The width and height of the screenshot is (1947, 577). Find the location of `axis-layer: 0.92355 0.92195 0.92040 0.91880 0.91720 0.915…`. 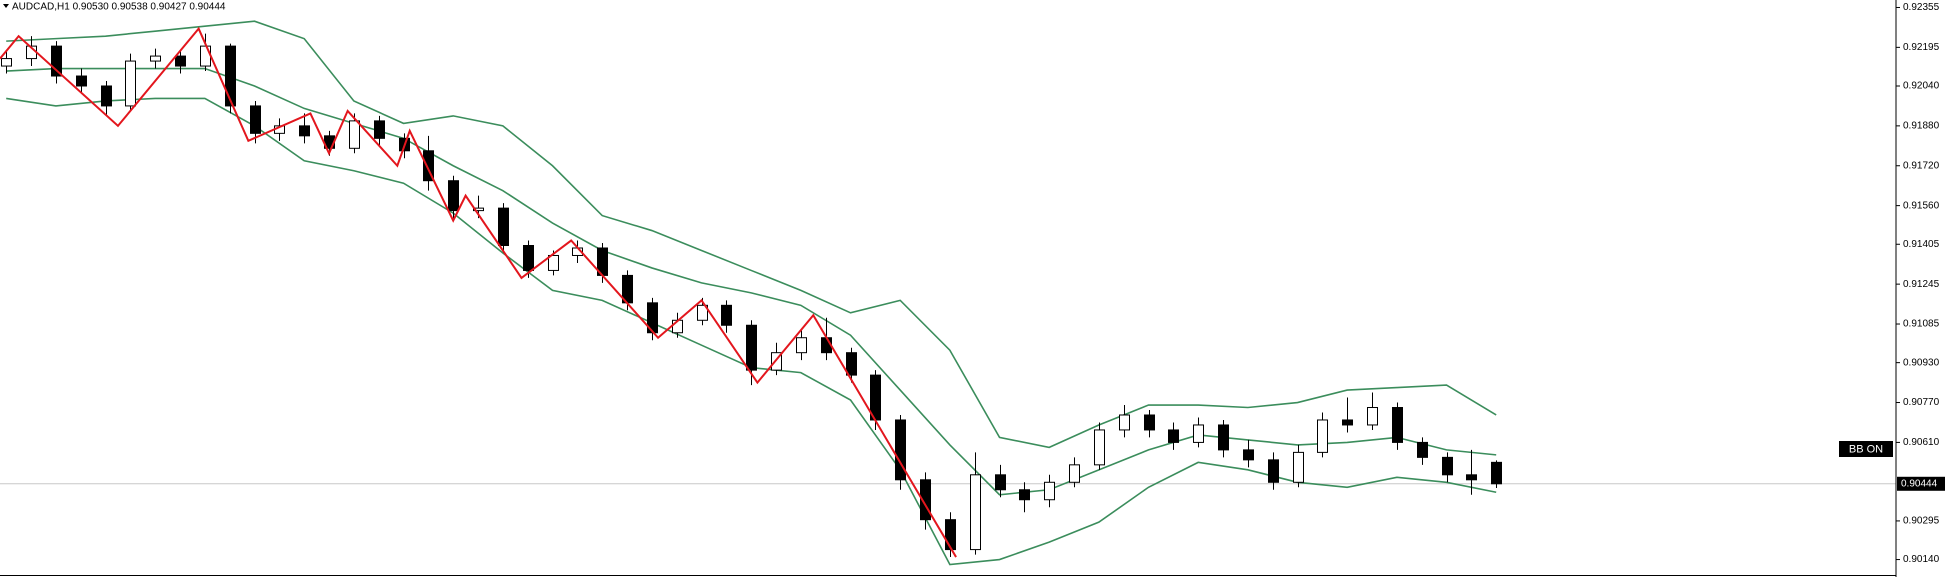

axis-layer: 0.92355 0.92195 0.92040 0.91880 0.91720 0.915… is located at coordinates (1920, 283).